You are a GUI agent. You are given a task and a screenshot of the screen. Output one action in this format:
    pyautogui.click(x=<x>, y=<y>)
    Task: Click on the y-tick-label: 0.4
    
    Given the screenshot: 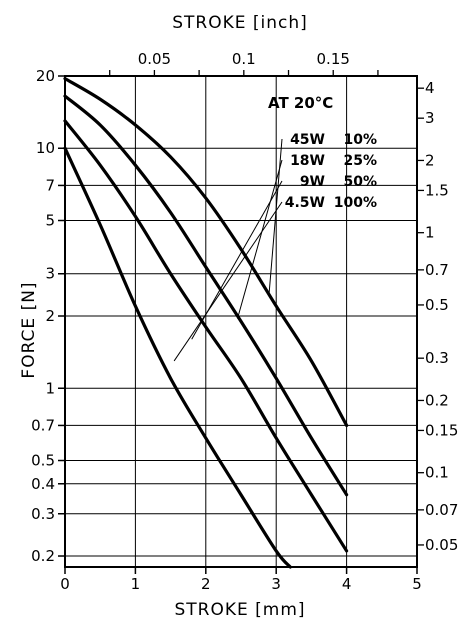 What is the action you would take?
    pyautogui.click(x=43, y=484)
    